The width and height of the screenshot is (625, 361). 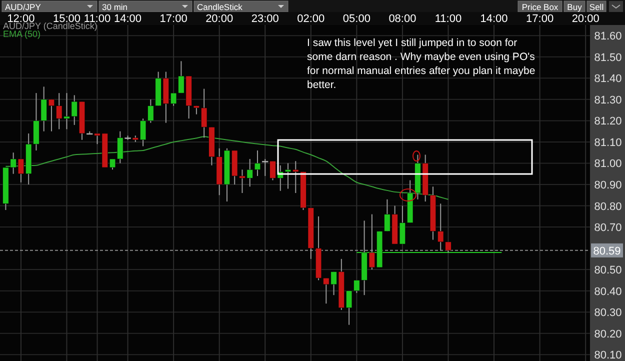 What do you see at coordinates (311, 19) in the screenshot?
I see `x-tick-label: 02:00` at bounding box center [311, 19].